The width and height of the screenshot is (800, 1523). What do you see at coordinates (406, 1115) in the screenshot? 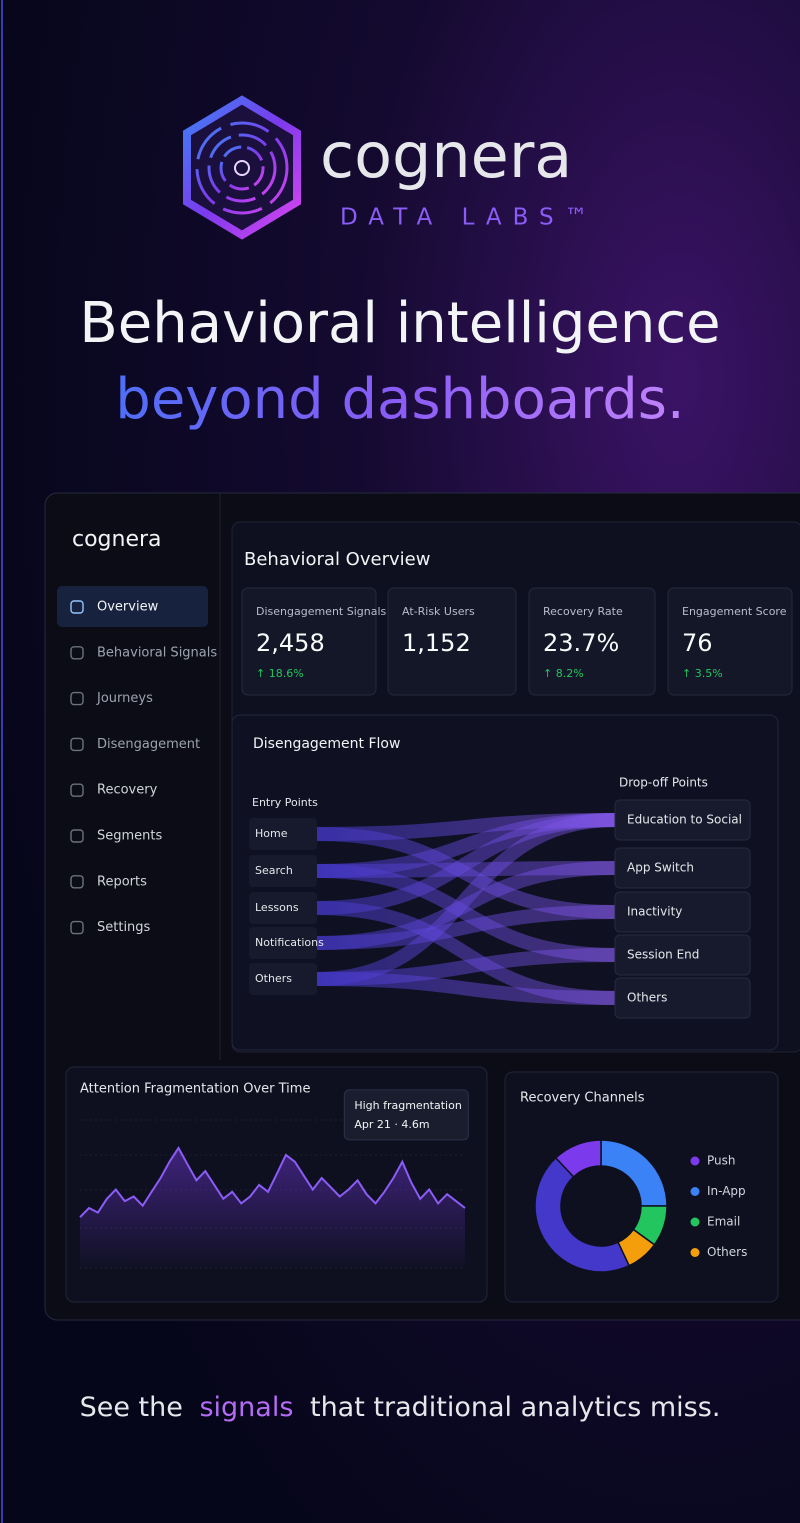
I see `tooltip` at bounding box center [406, 1115].